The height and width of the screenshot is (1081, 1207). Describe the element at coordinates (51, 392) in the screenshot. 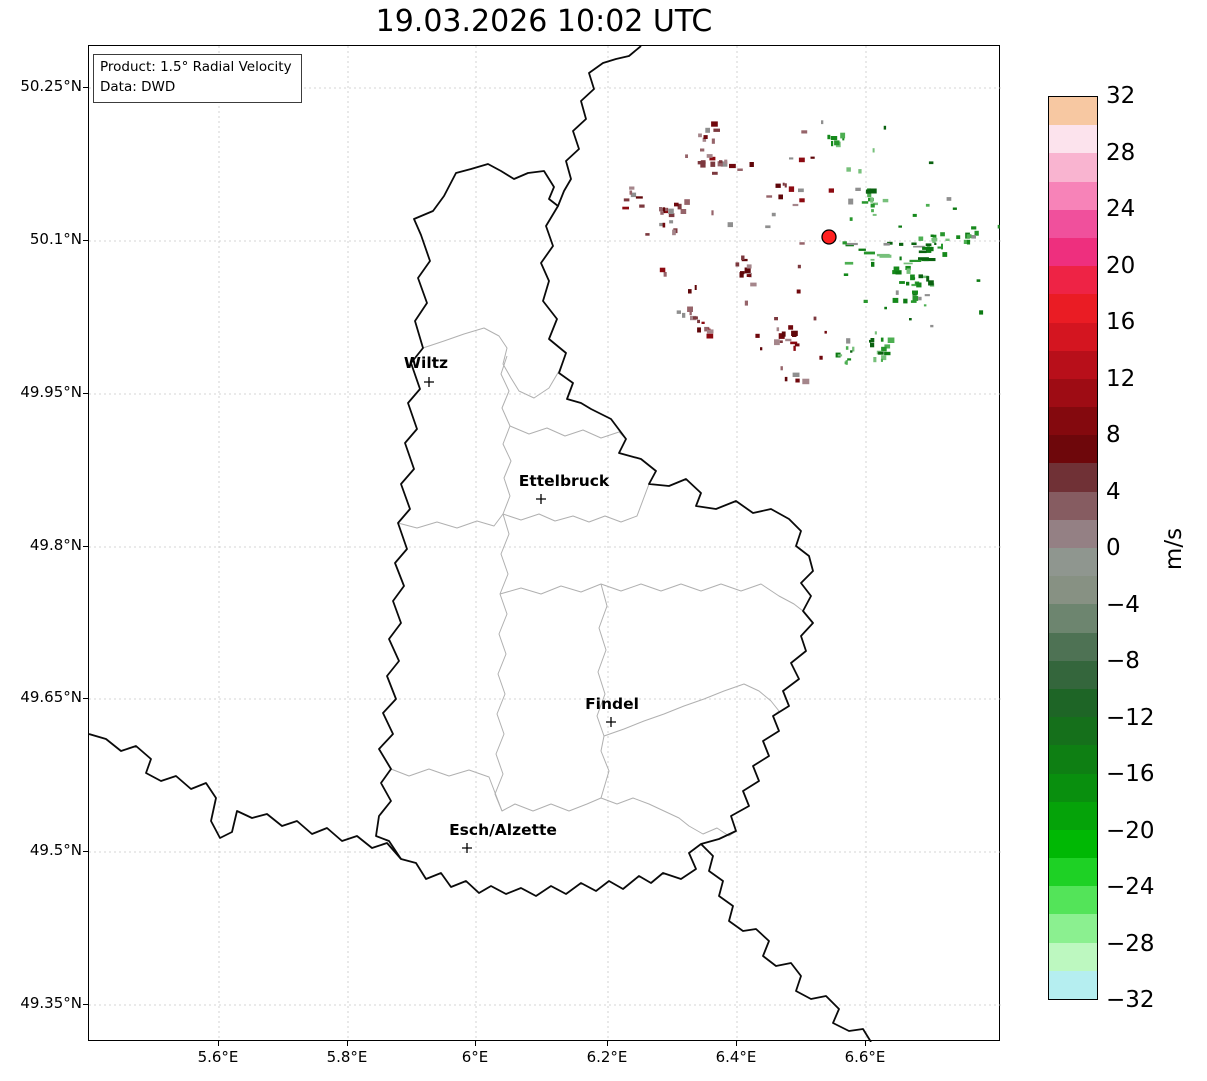

I see `y-tick-label: 49.95°N` at that location.